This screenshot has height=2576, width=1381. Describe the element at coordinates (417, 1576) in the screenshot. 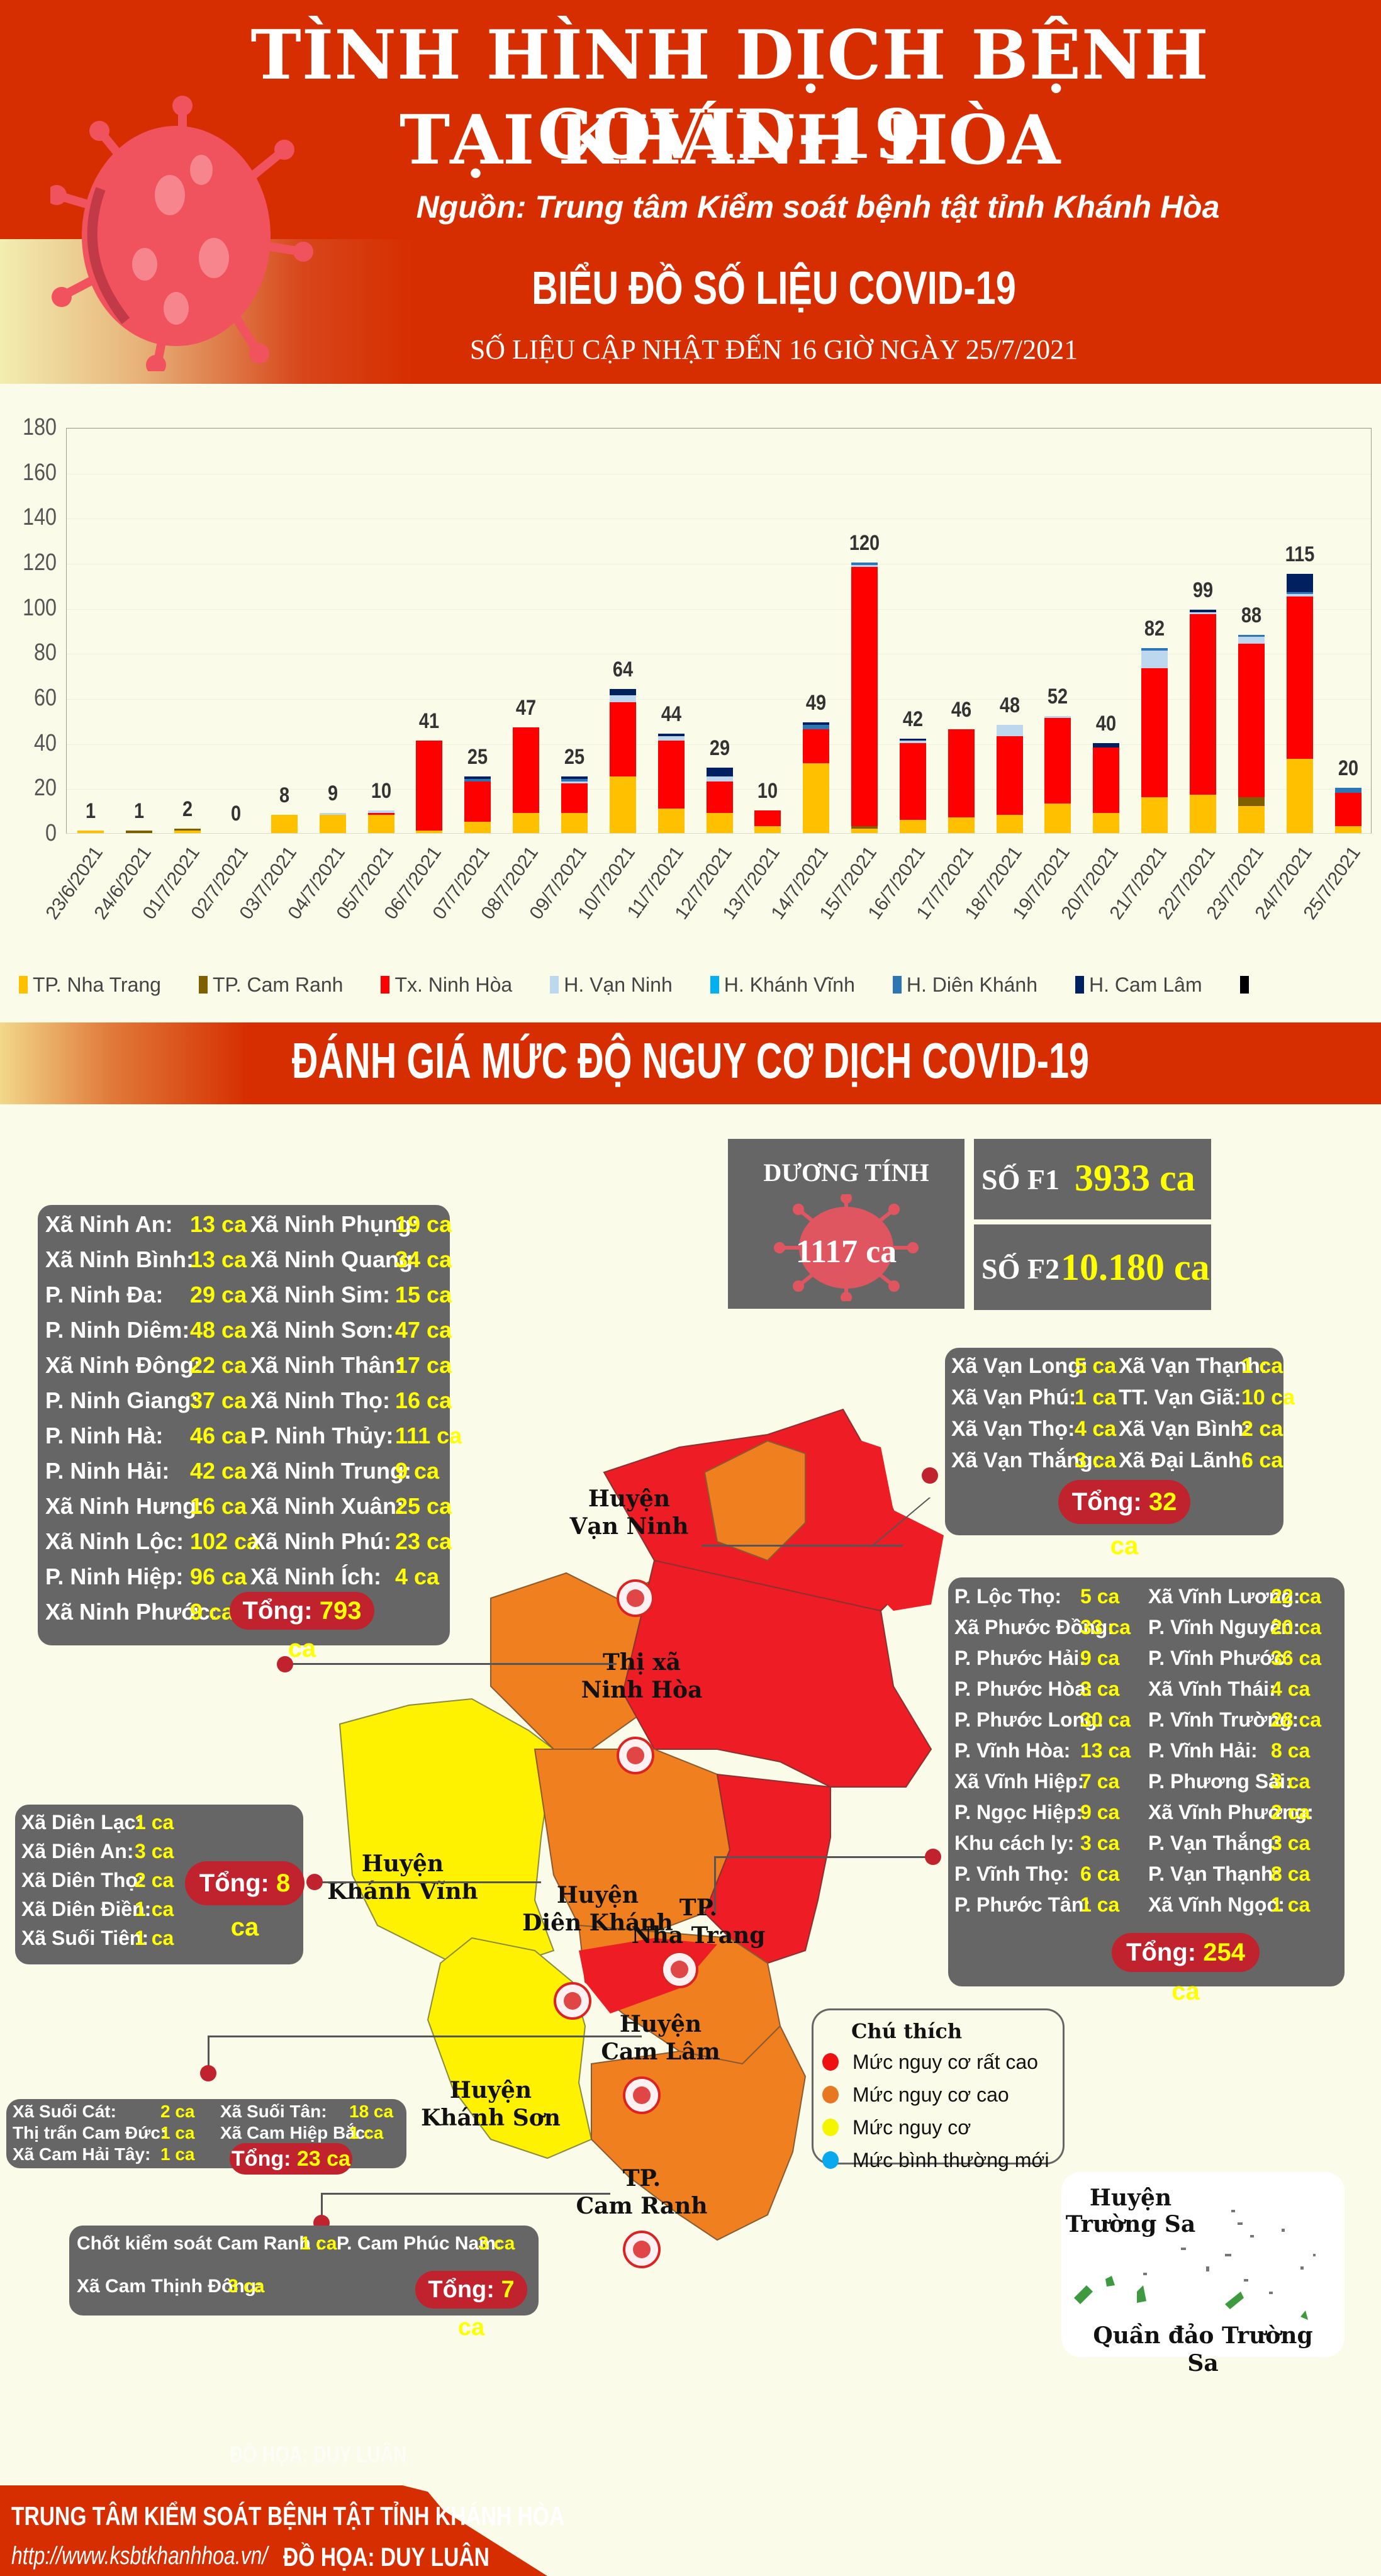

I see `ward-case-count: 4 ca` at that location.